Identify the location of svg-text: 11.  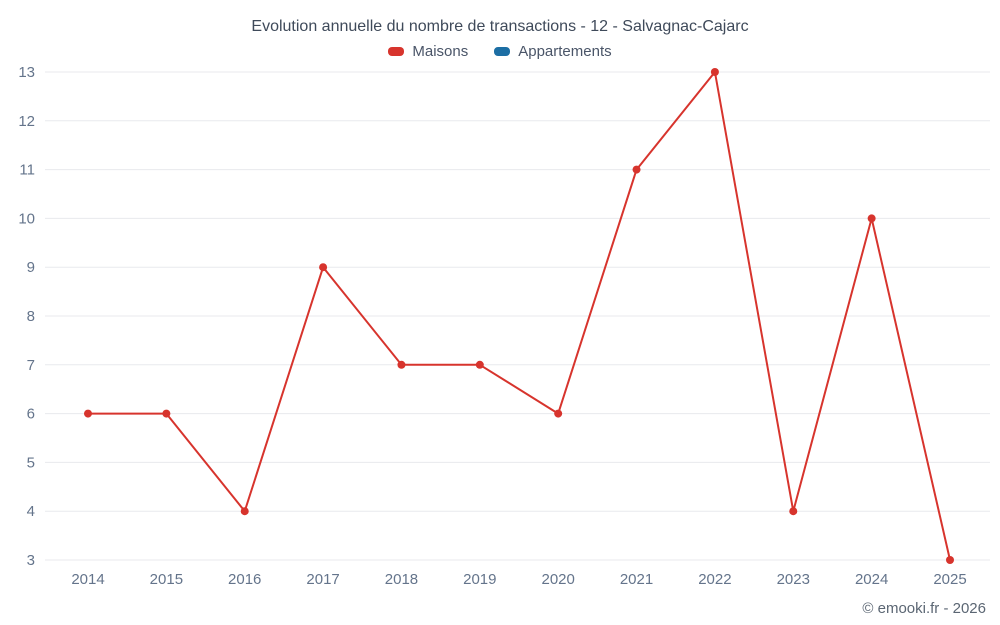
(27, 170).